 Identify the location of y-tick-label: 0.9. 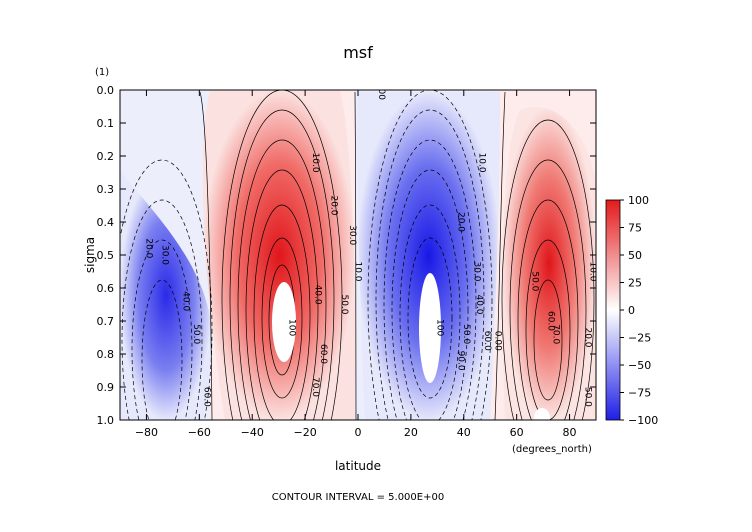
(106, 387).